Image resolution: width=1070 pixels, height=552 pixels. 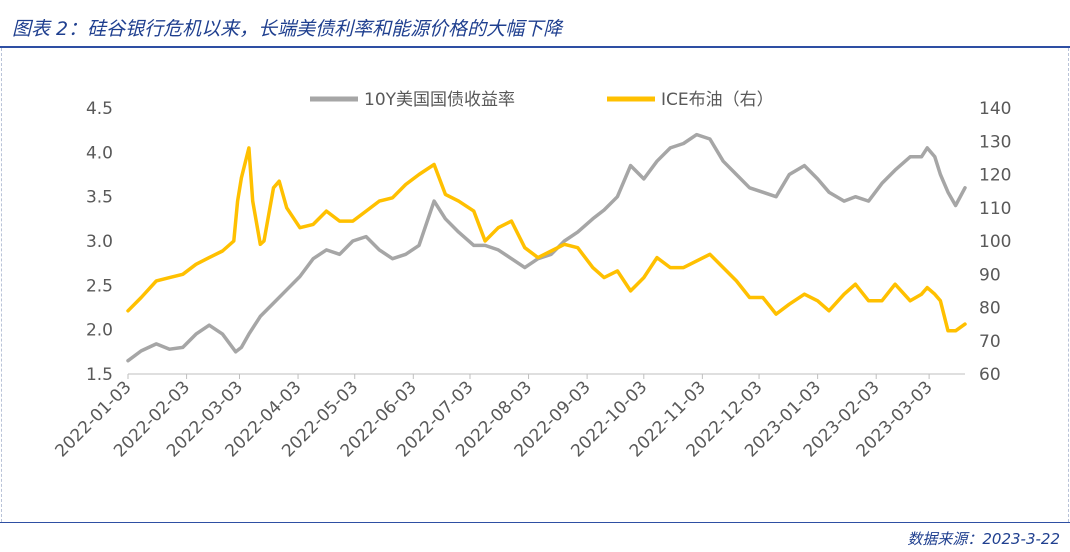 I want to click on y-axis-left: 1.5 2.0 2.5 3.0 3.5 4.0 4.5, so click(x=99, y=242).